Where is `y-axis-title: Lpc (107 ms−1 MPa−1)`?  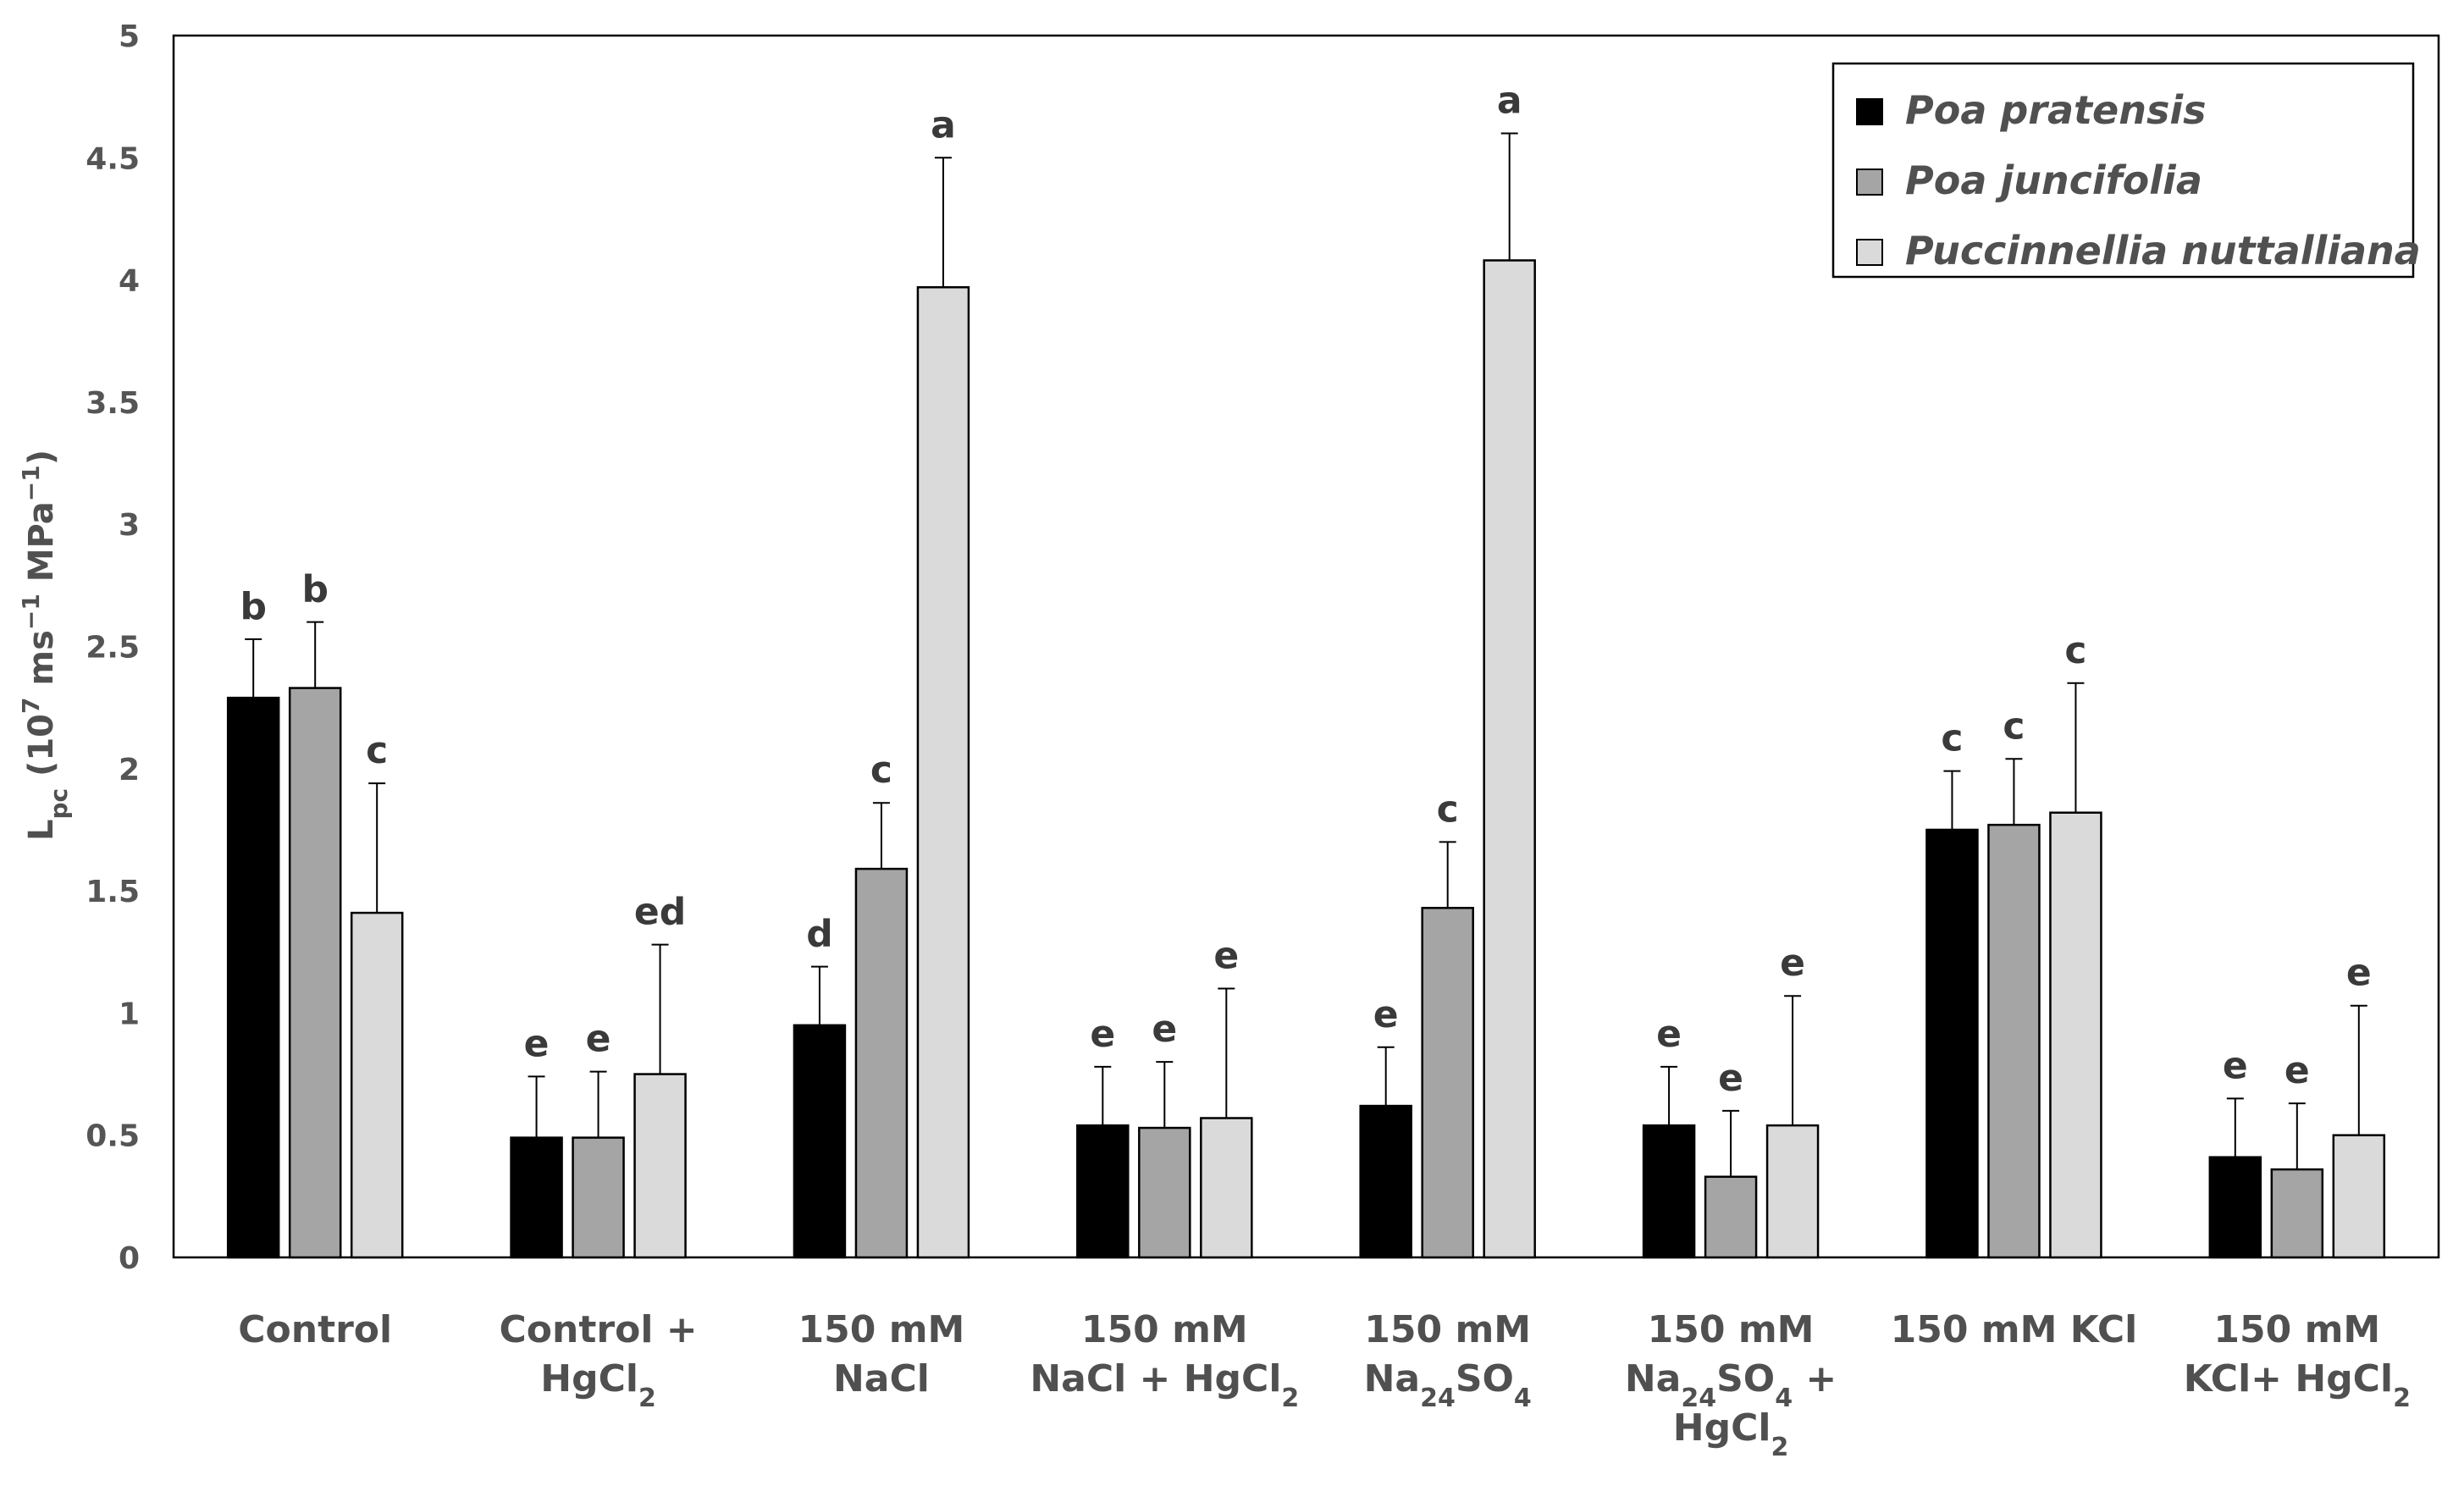 y-axis-title: Lpc (107 ms−1 MPa−1) is located at coordinates (45, 645).